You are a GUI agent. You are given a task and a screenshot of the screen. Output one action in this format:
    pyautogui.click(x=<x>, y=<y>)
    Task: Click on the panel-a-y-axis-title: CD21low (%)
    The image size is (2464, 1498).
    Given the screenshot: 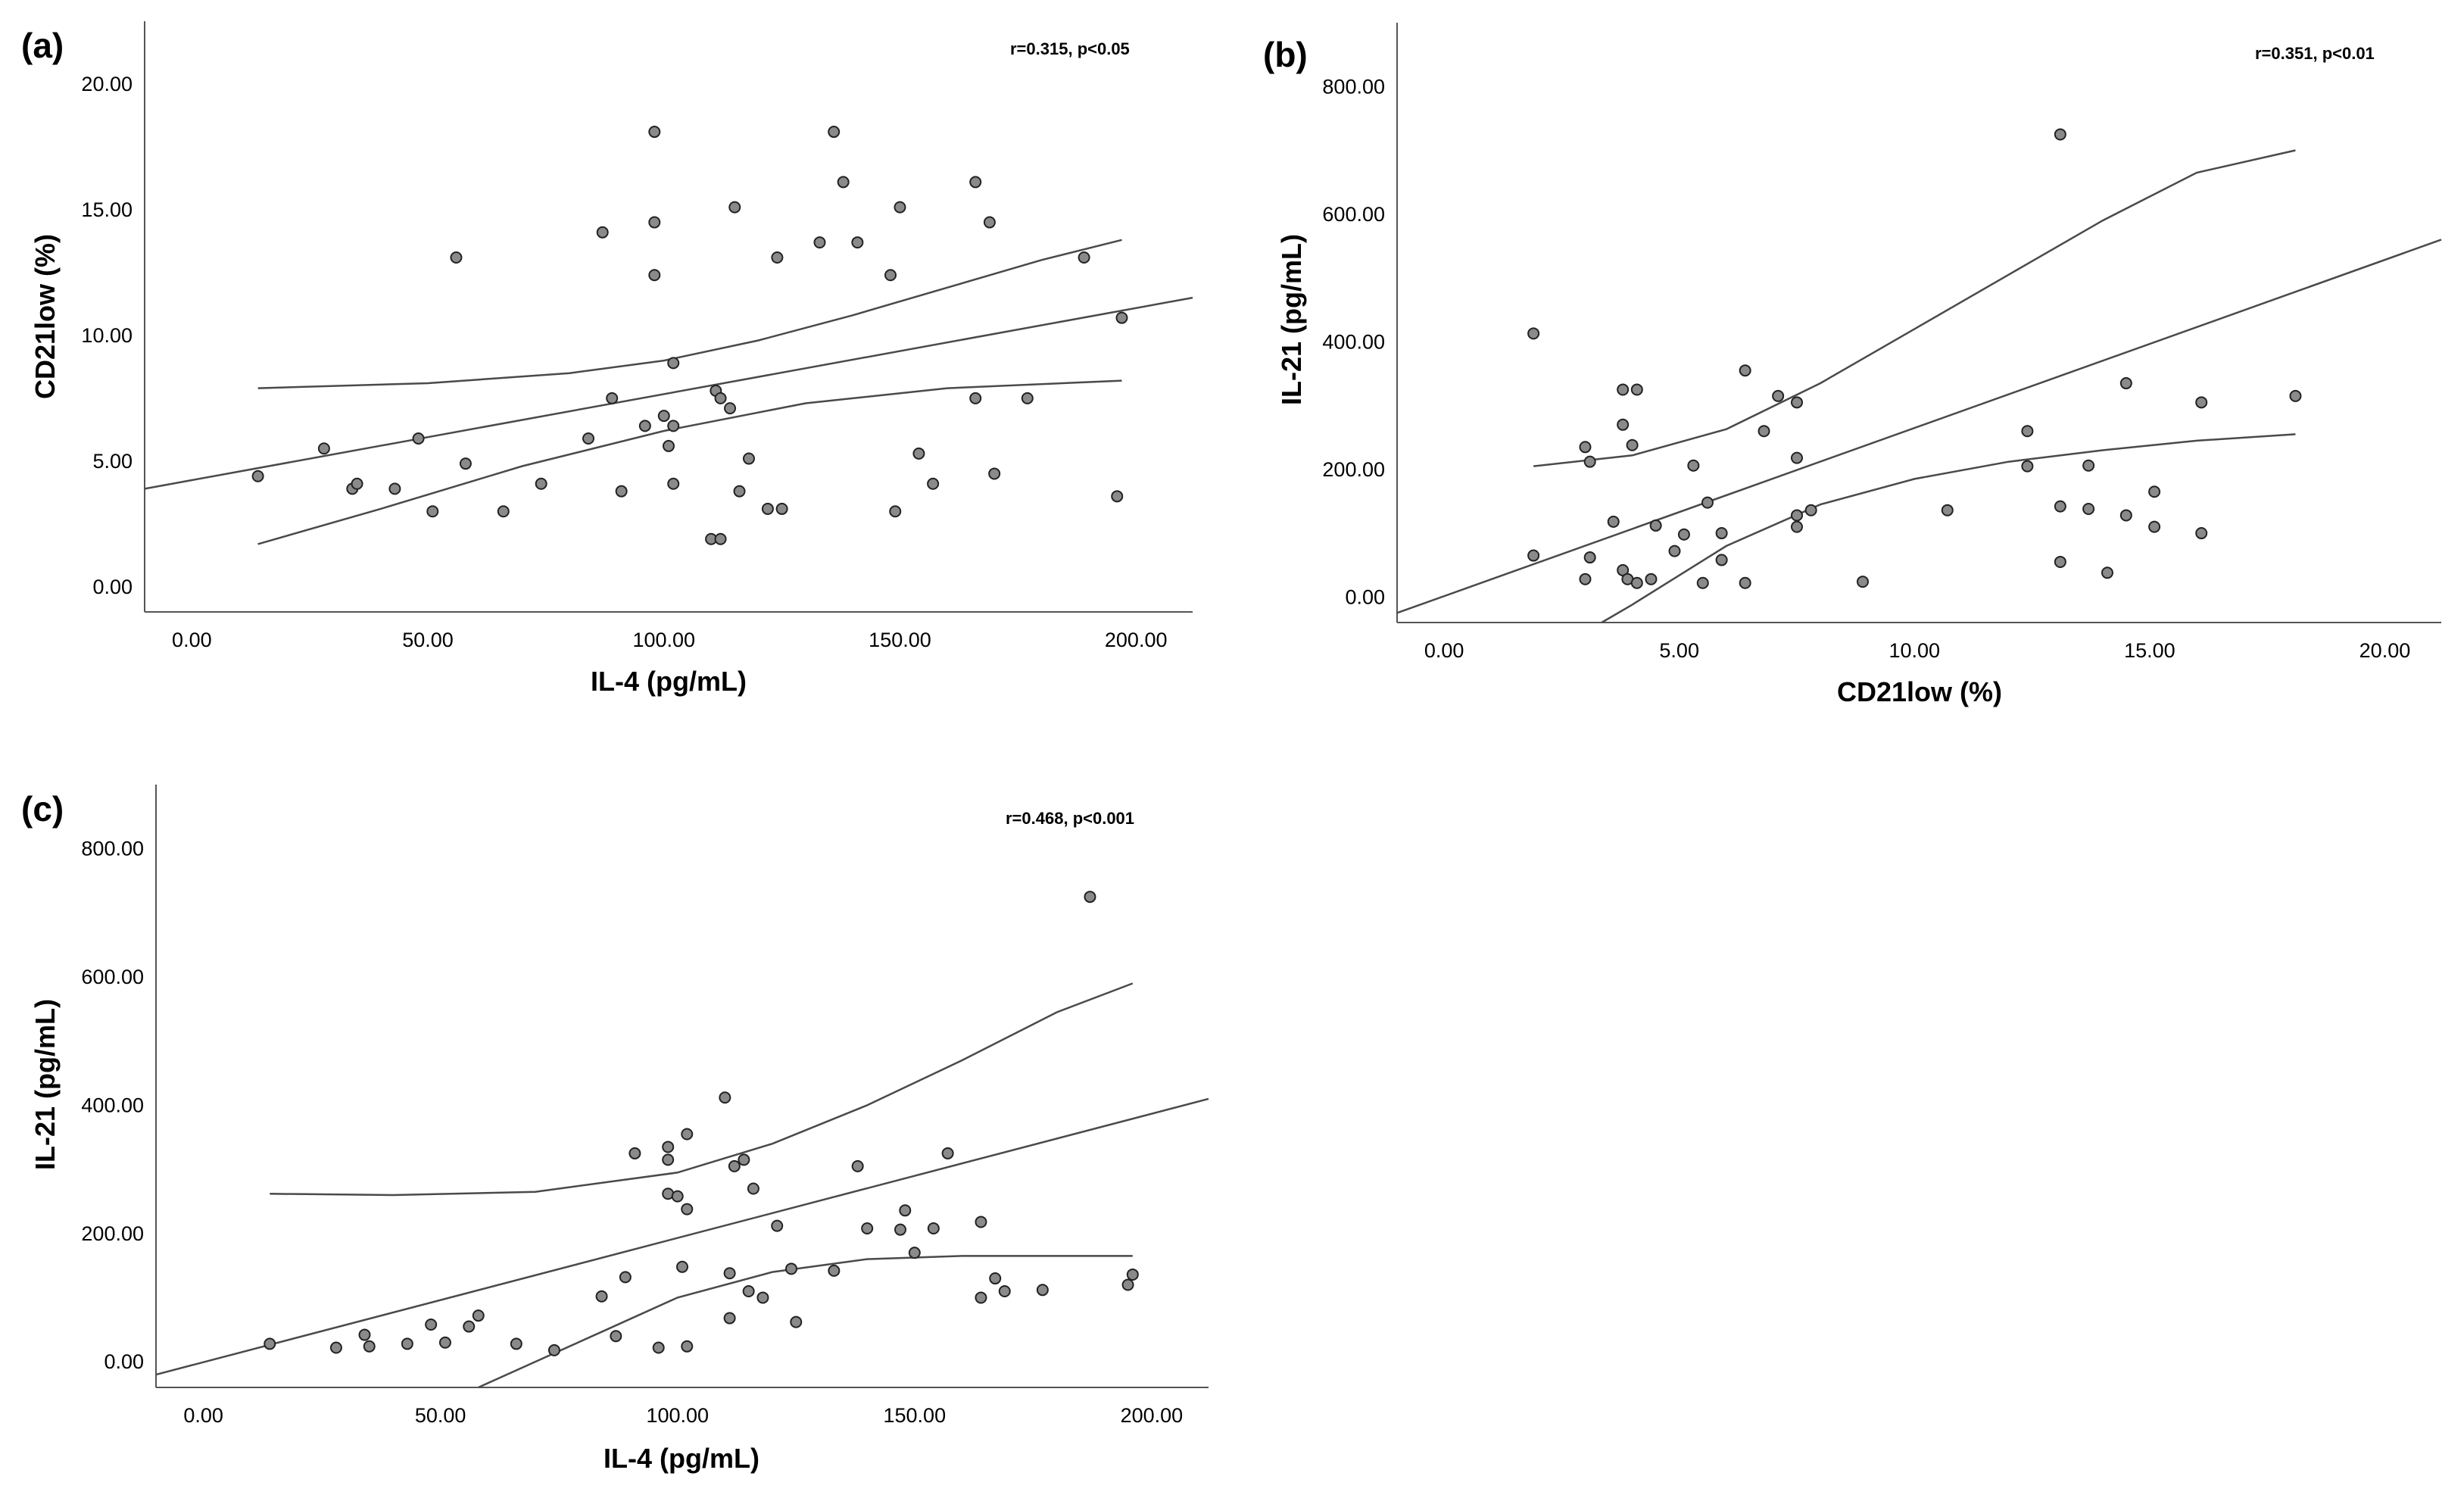 What is the action you would take?
    pyautogui.click(x=46, y=316)
    